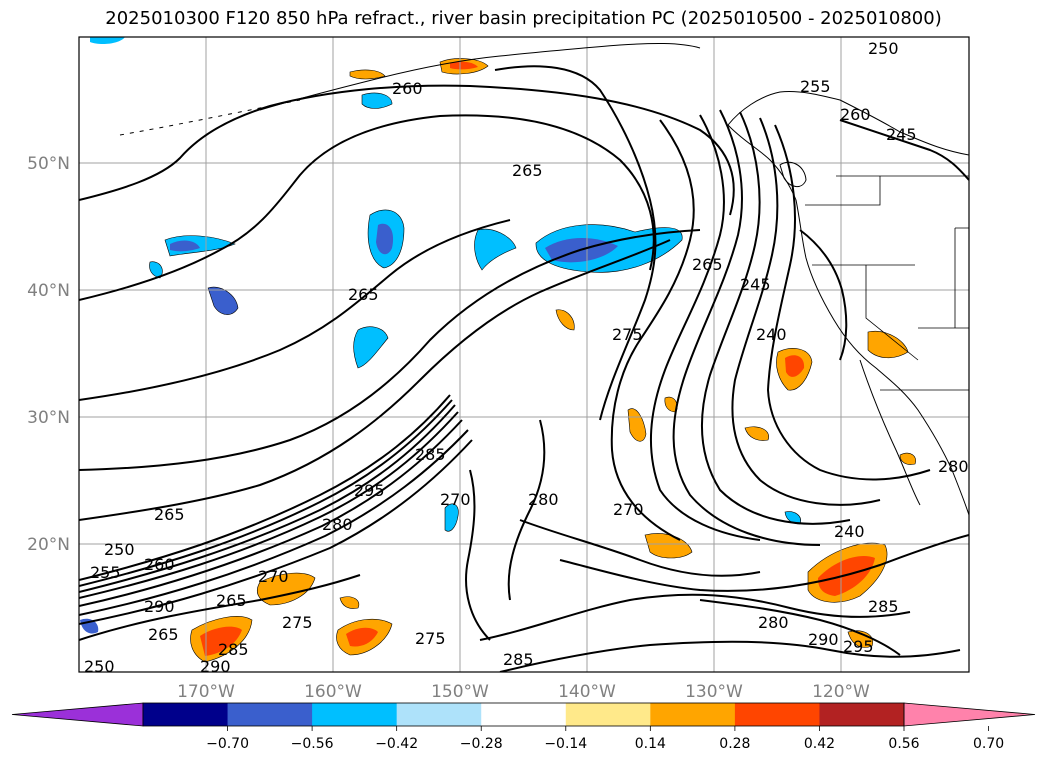 This screenshot has height=765, width=1047. Describe the element at coordinates (523, 692) in the screenshot. I see `longitude-axis: 170°W 160°W 150°W 140°W 130°W 120°W` at that location.